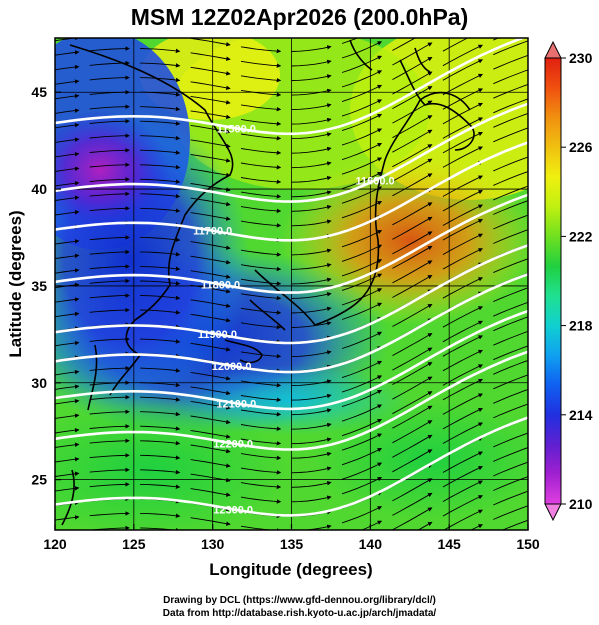 This screenshot has height=625, width=599. What do you see at coordinates (553, 49) in the screenshot?
I see `colorbar-upper-triangle` at bounding box center [553, 49].